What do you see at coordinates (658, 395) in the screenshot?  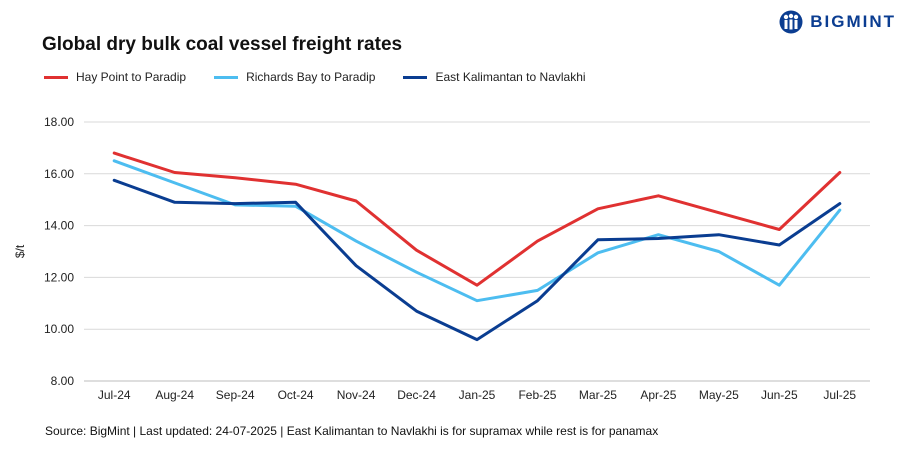 I see `x-tick-label: Apr-25` at bounding box center [658, 395].